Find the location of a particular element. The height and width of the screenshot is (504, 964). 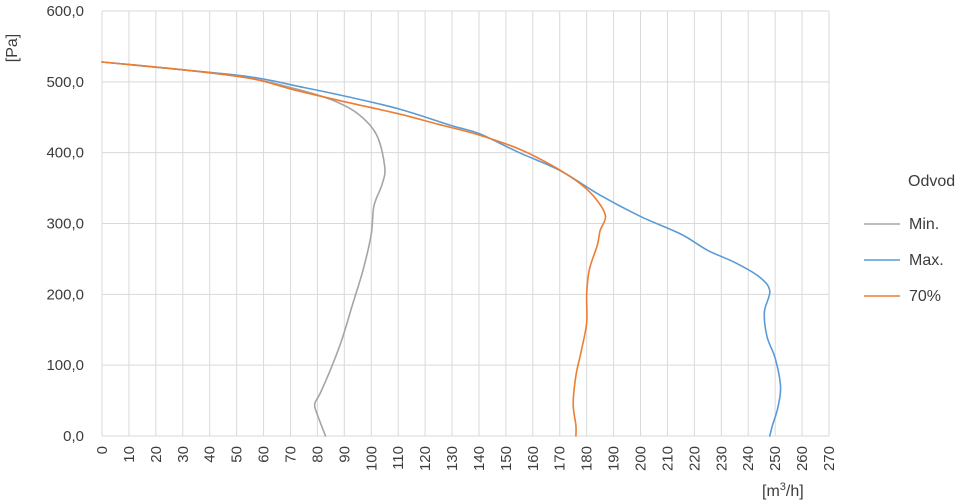

legend-label: 70% is located at coordinates (925, 296).